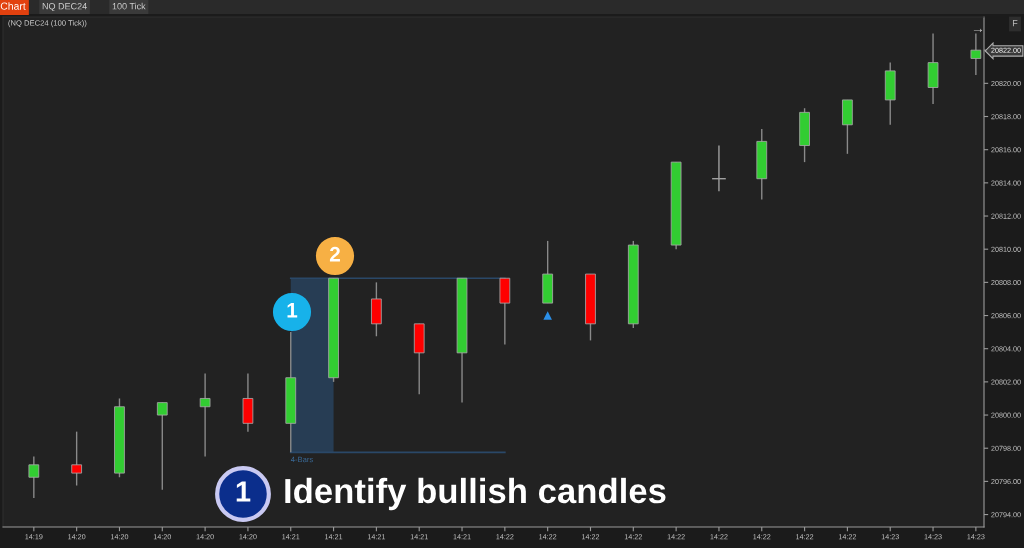 The width and height of the screenshot is (1024, 548). Describe the element at coordinates (978, 30) in the screenshot. I see `annotation: →` at that location.